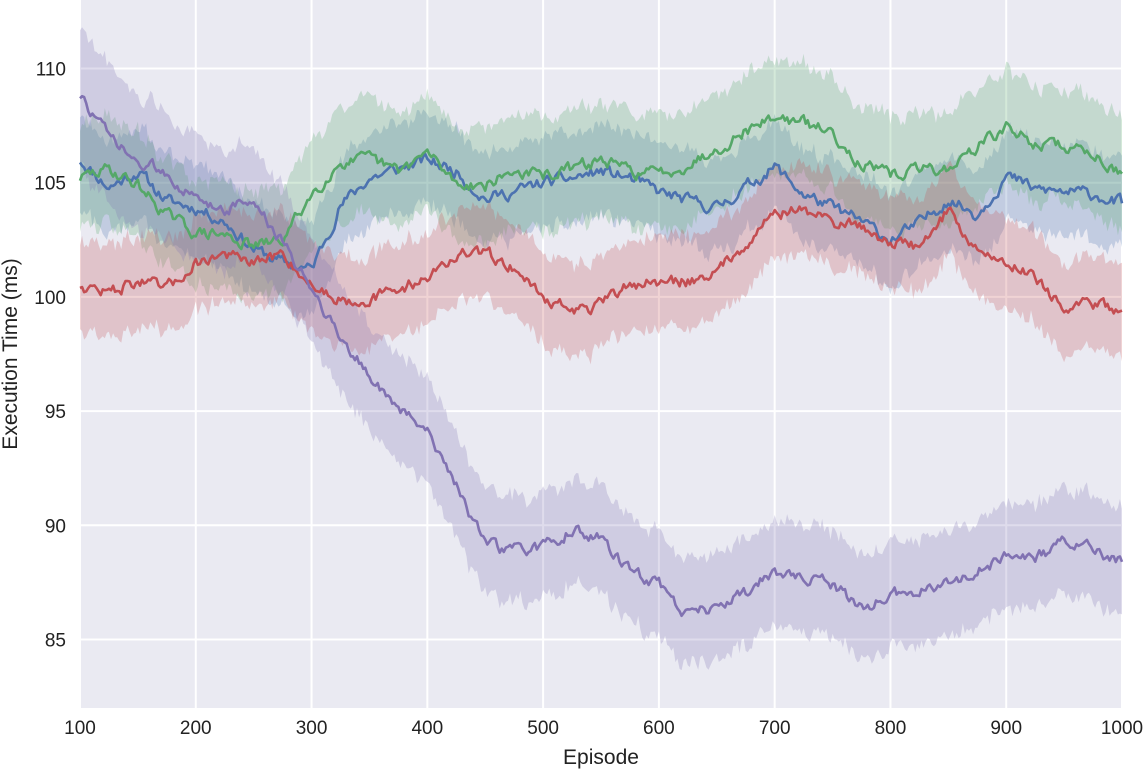 This screenshot has width=1145, height=775. What do you see at coordinates (1006, 728) in the screenshot?
I see `x-tick-label: 900` at bounding box center [1006, 728].